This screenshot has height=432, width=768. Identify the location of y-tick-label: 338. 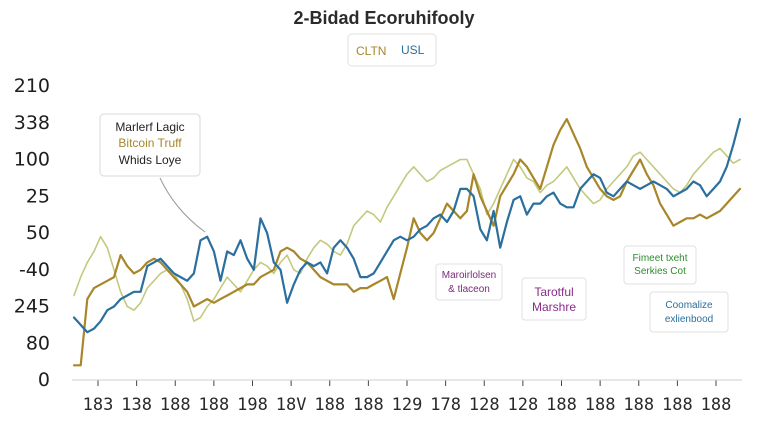
(32, 123).